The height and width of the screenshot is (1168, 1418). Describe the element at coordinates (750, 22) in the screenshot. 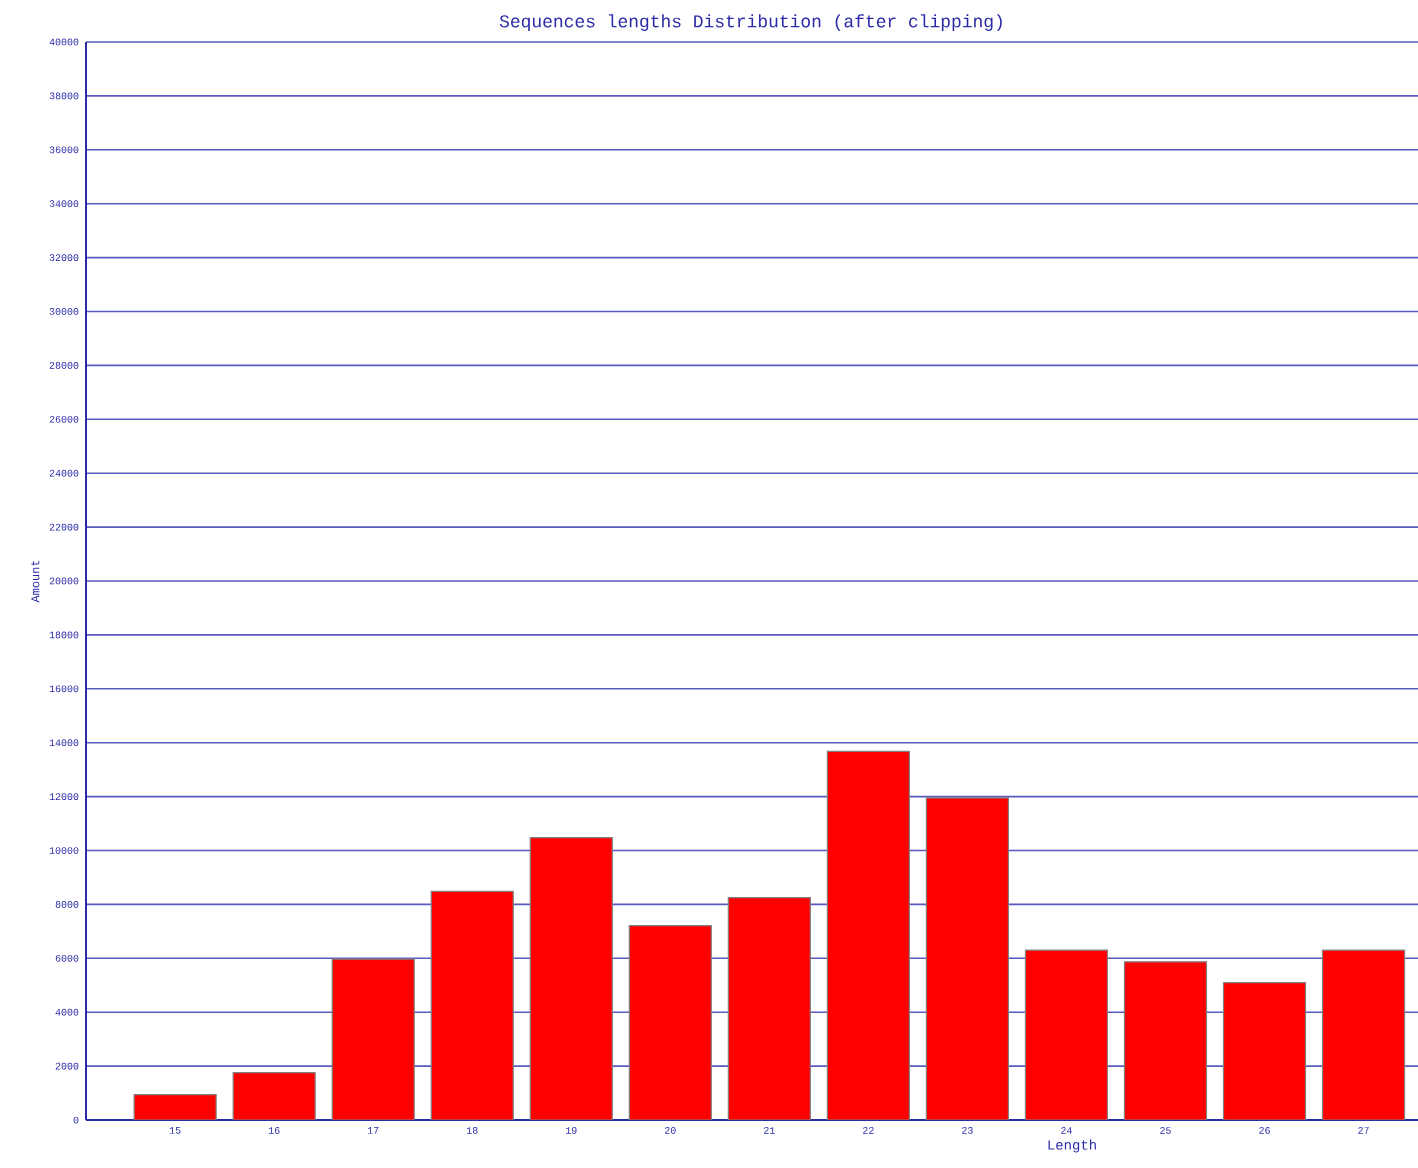

I see `chart-title: Sequences lengths Distribution (after clipping)` at that location.